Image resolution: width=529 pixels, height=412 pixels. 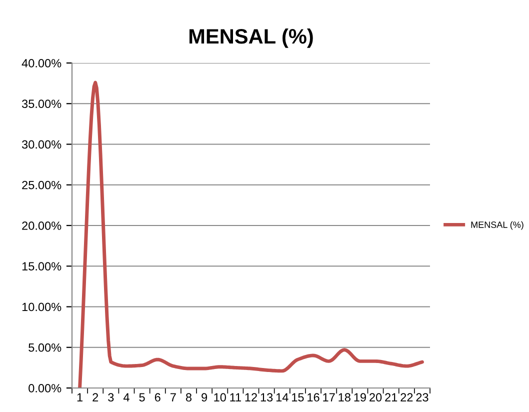 What do you see at coordinates (220, 397) in the screenshot?
I see `x-tick-label: 10` at bounding box center [220, 397].